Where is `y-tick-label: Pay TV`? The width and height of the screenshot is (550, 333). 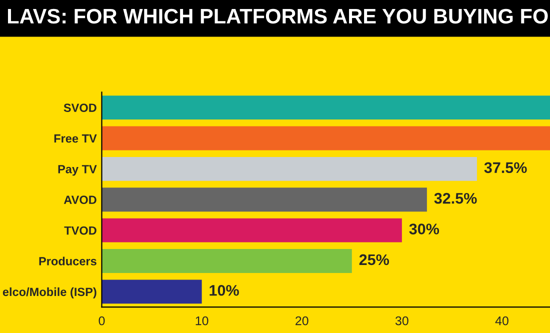 y-tick-label: Pay TV is located at coordinates (77, 170).